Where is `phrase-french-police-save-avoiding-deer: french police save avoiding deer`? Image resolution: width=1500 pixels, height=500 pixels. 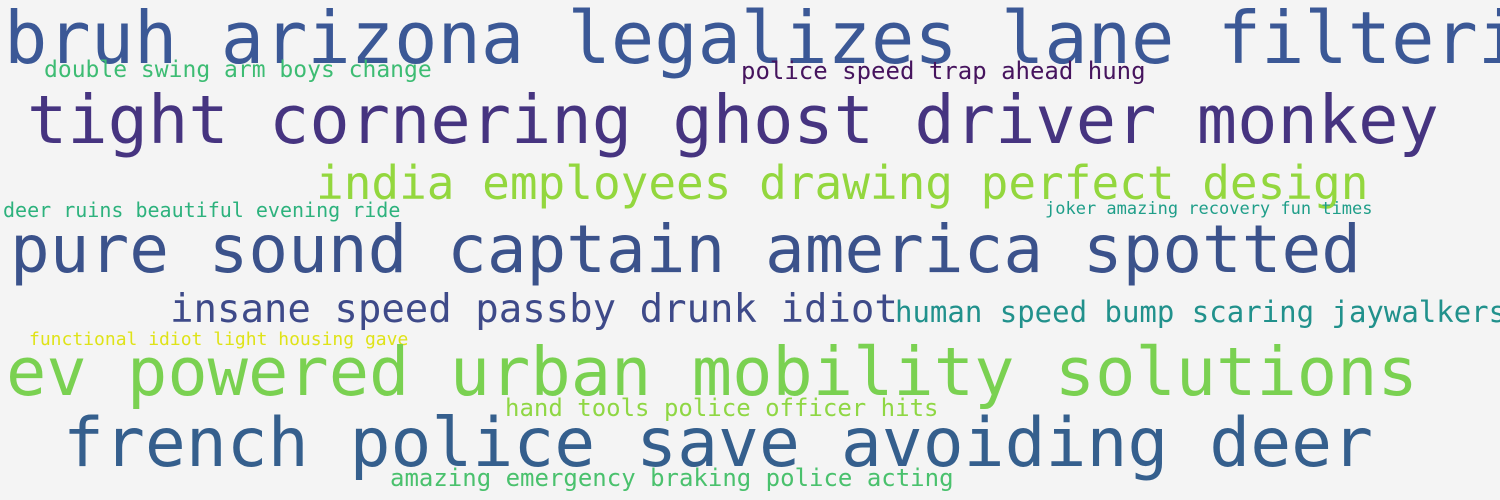 phrase-french-police-save-avoiding-deer: french police save avoiding deer is located at coordinates (718, 443).